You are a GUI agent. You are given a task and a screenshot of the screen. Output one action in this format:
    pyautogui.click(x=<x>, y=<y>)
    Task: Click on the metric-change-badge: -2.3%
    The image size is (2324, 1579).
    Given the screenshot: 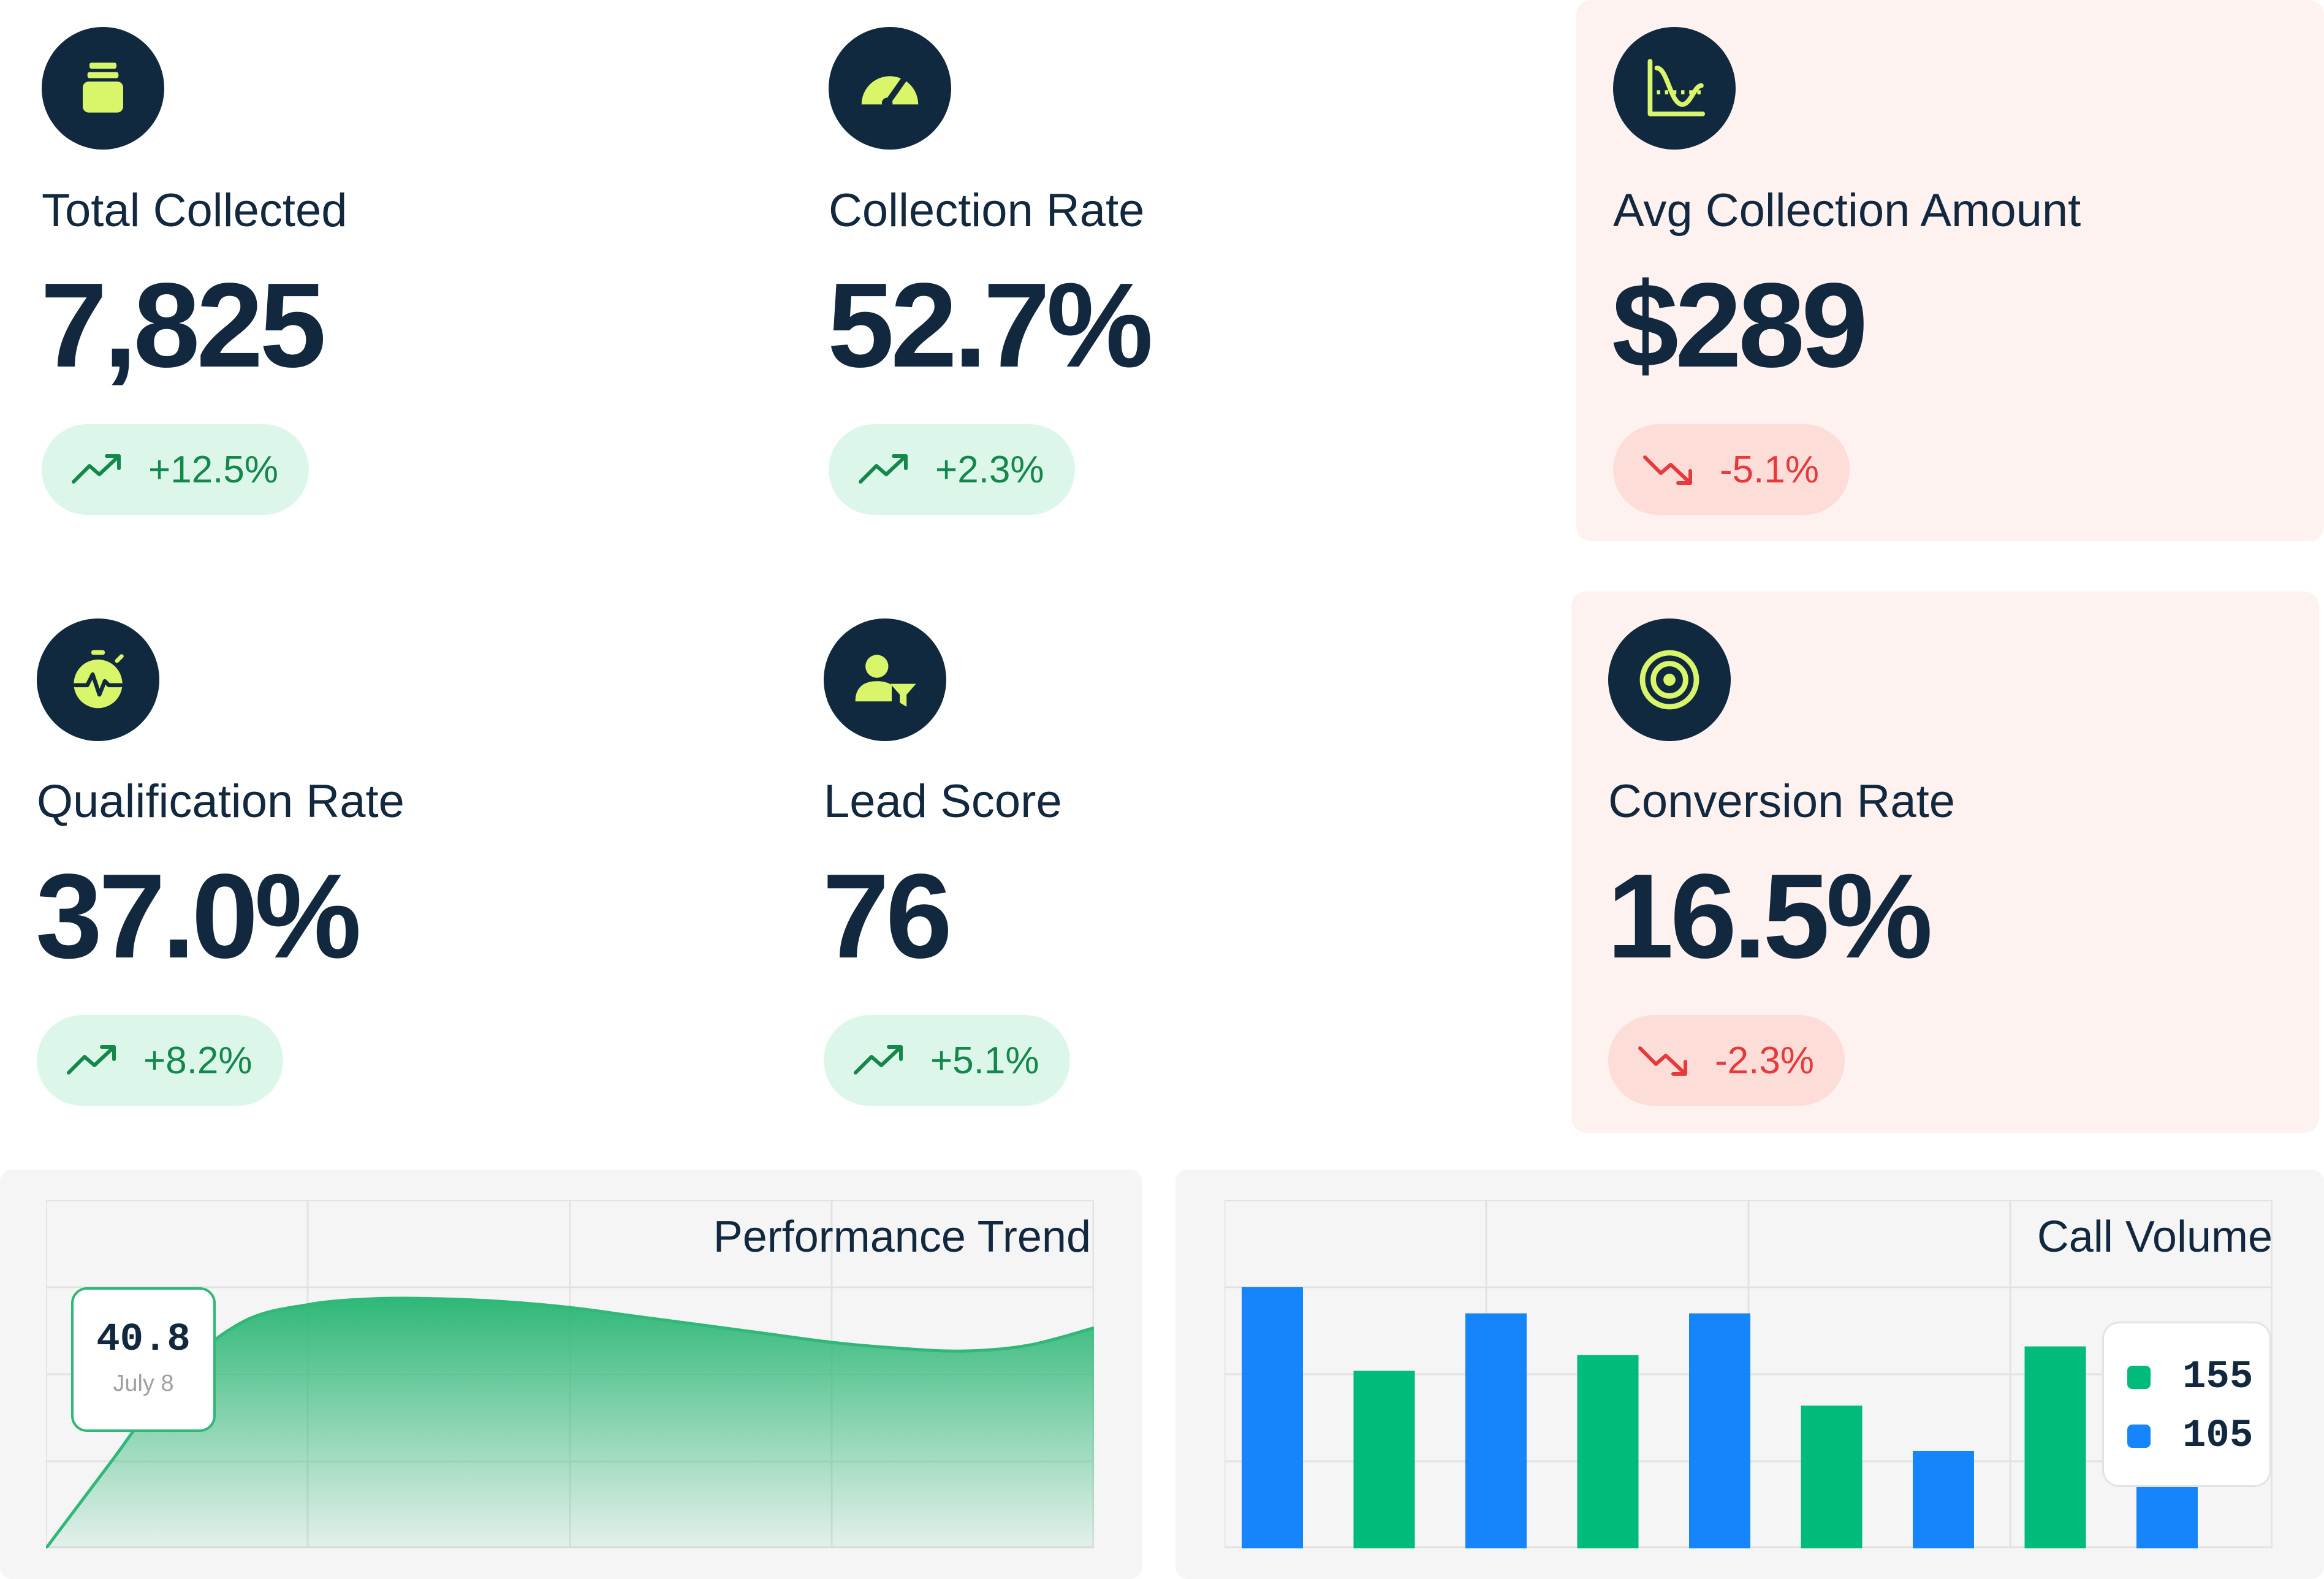 What is the action you would take?
    pyautogui.click(x=1726, y=1060)
    